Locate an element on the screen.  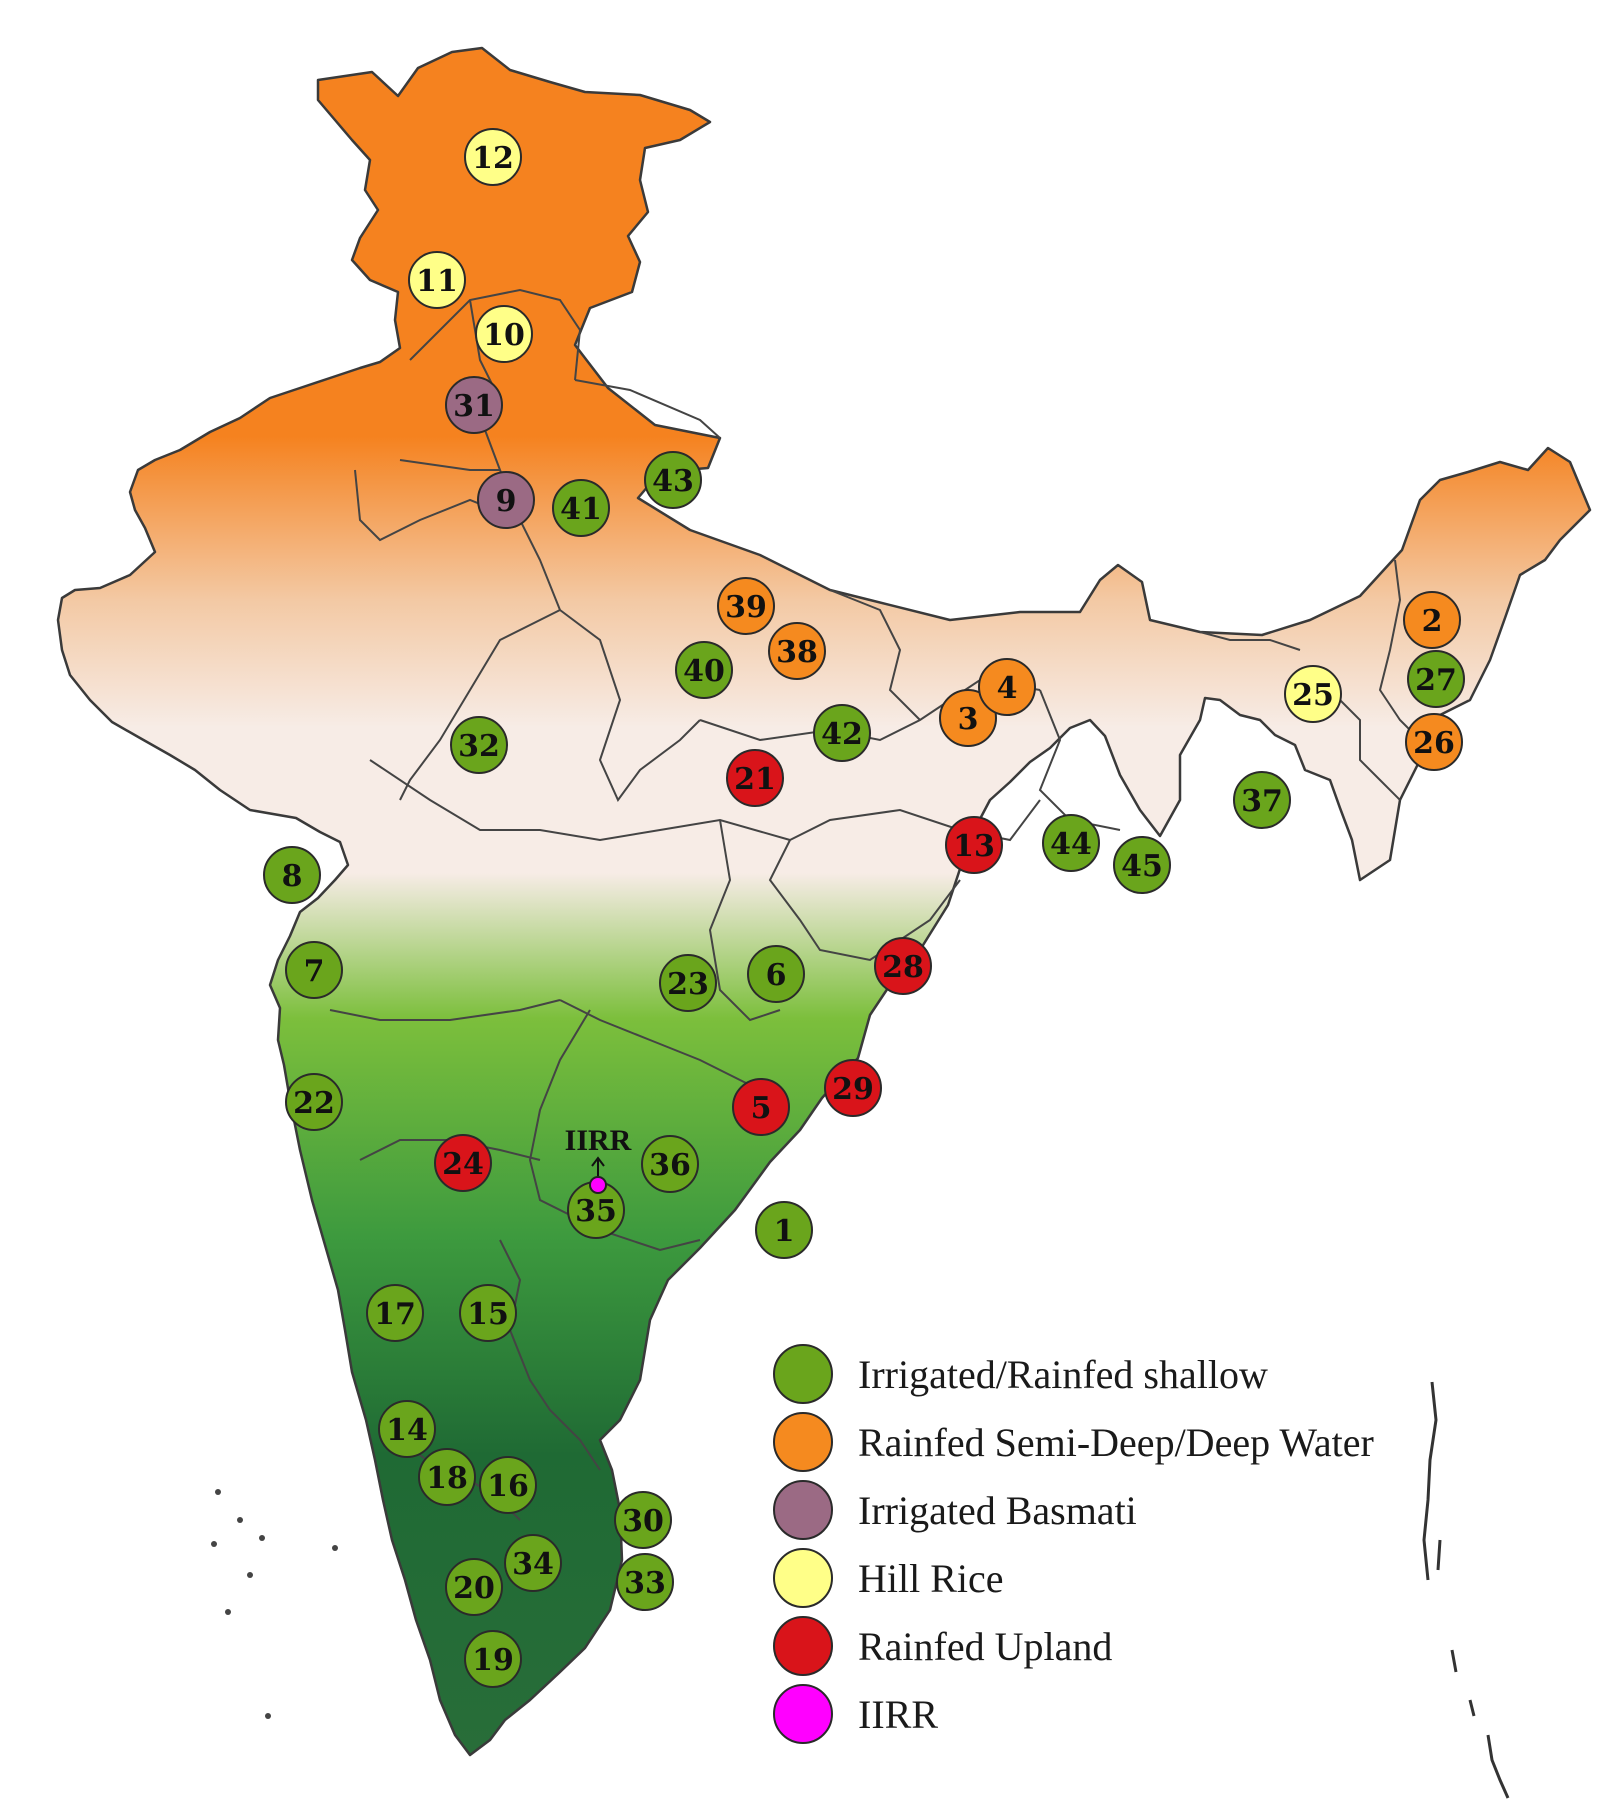
site-marker-28: 28 is located at coordinates (903, 966).